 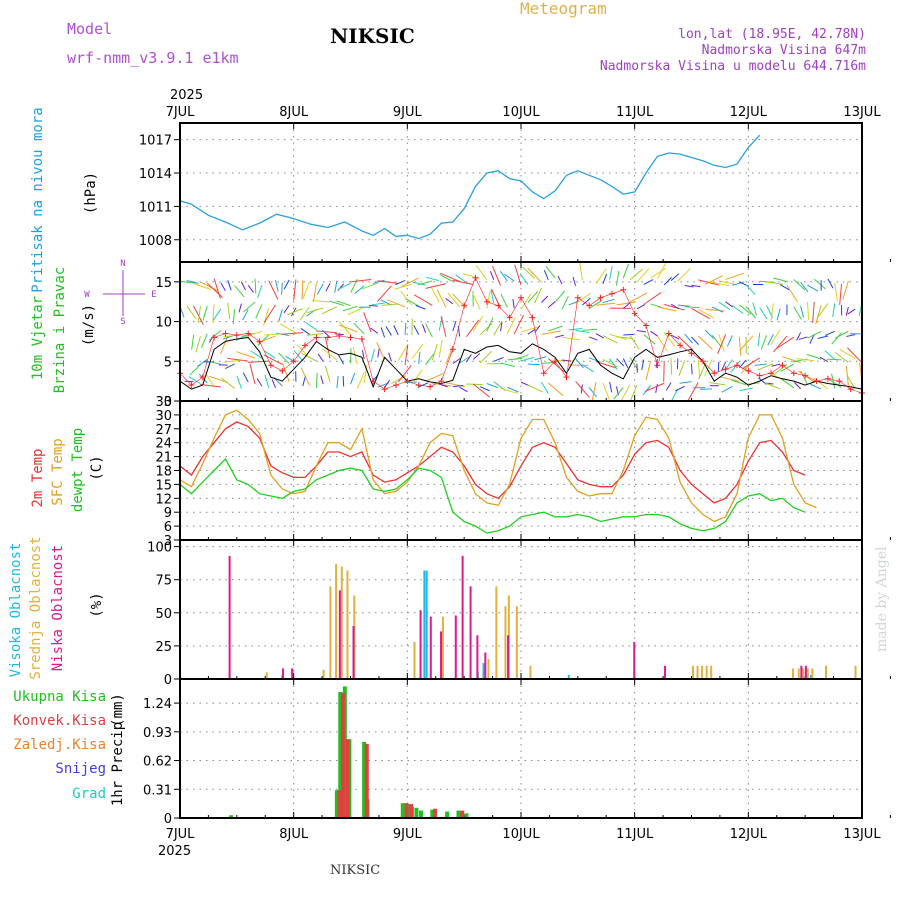 What do you see at coordinates (153, 58) in the screenshot?
I see `model-name: wrf-nmm_v3.9.1 e1km` at bounding box center [153, 58].